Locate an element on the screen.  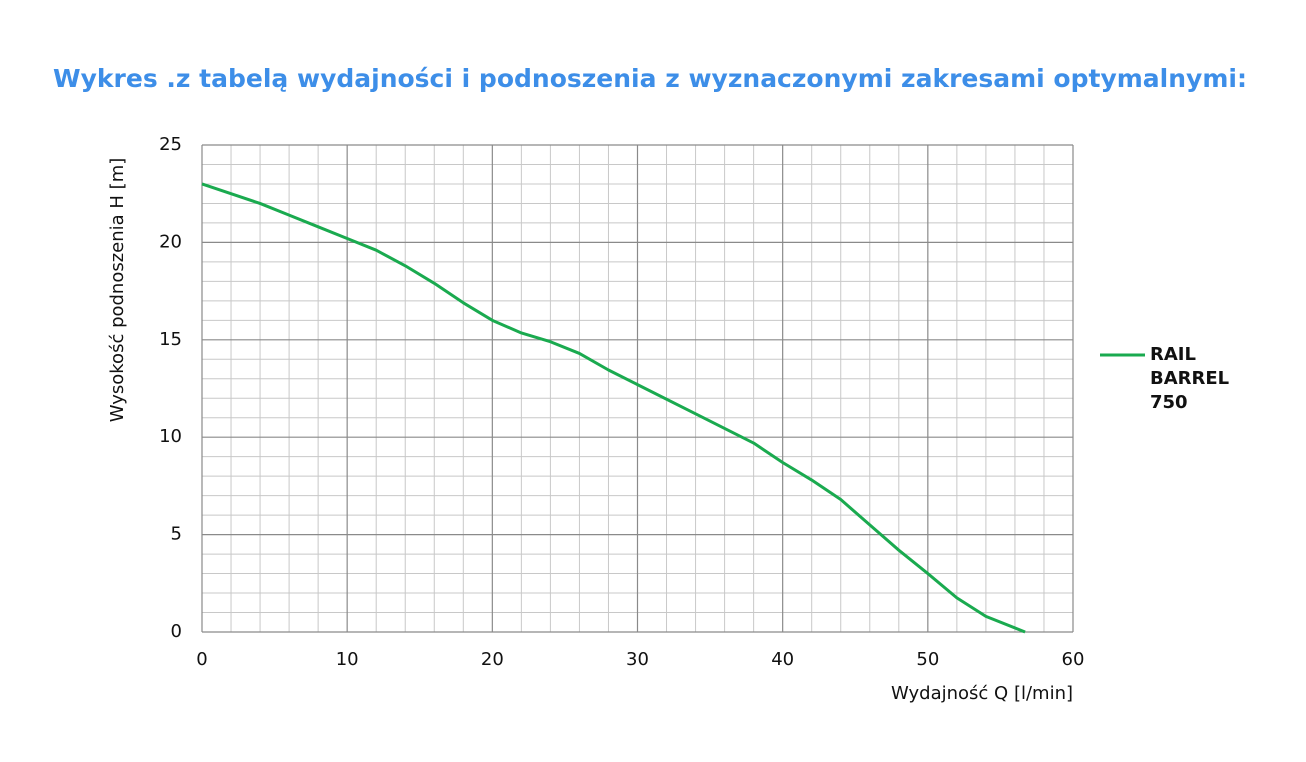
x-tick-label: 40 is located at coordinates (782, 659).